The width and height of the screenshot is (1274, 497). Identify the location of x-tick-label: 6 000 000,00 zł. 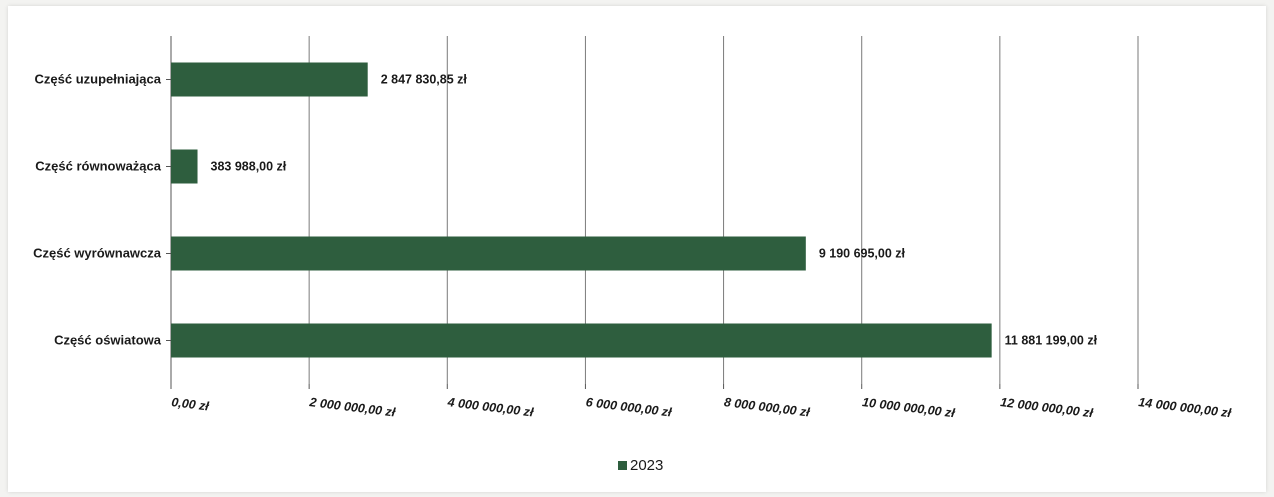
(629, 407).